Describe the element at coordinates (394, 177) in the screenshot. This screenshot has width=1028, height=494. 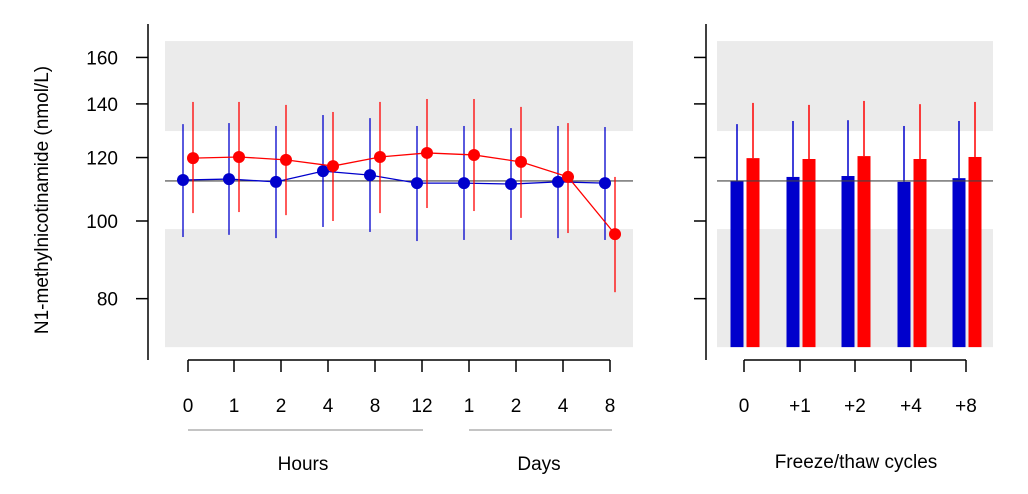
I see `series-line-blue` at that location.